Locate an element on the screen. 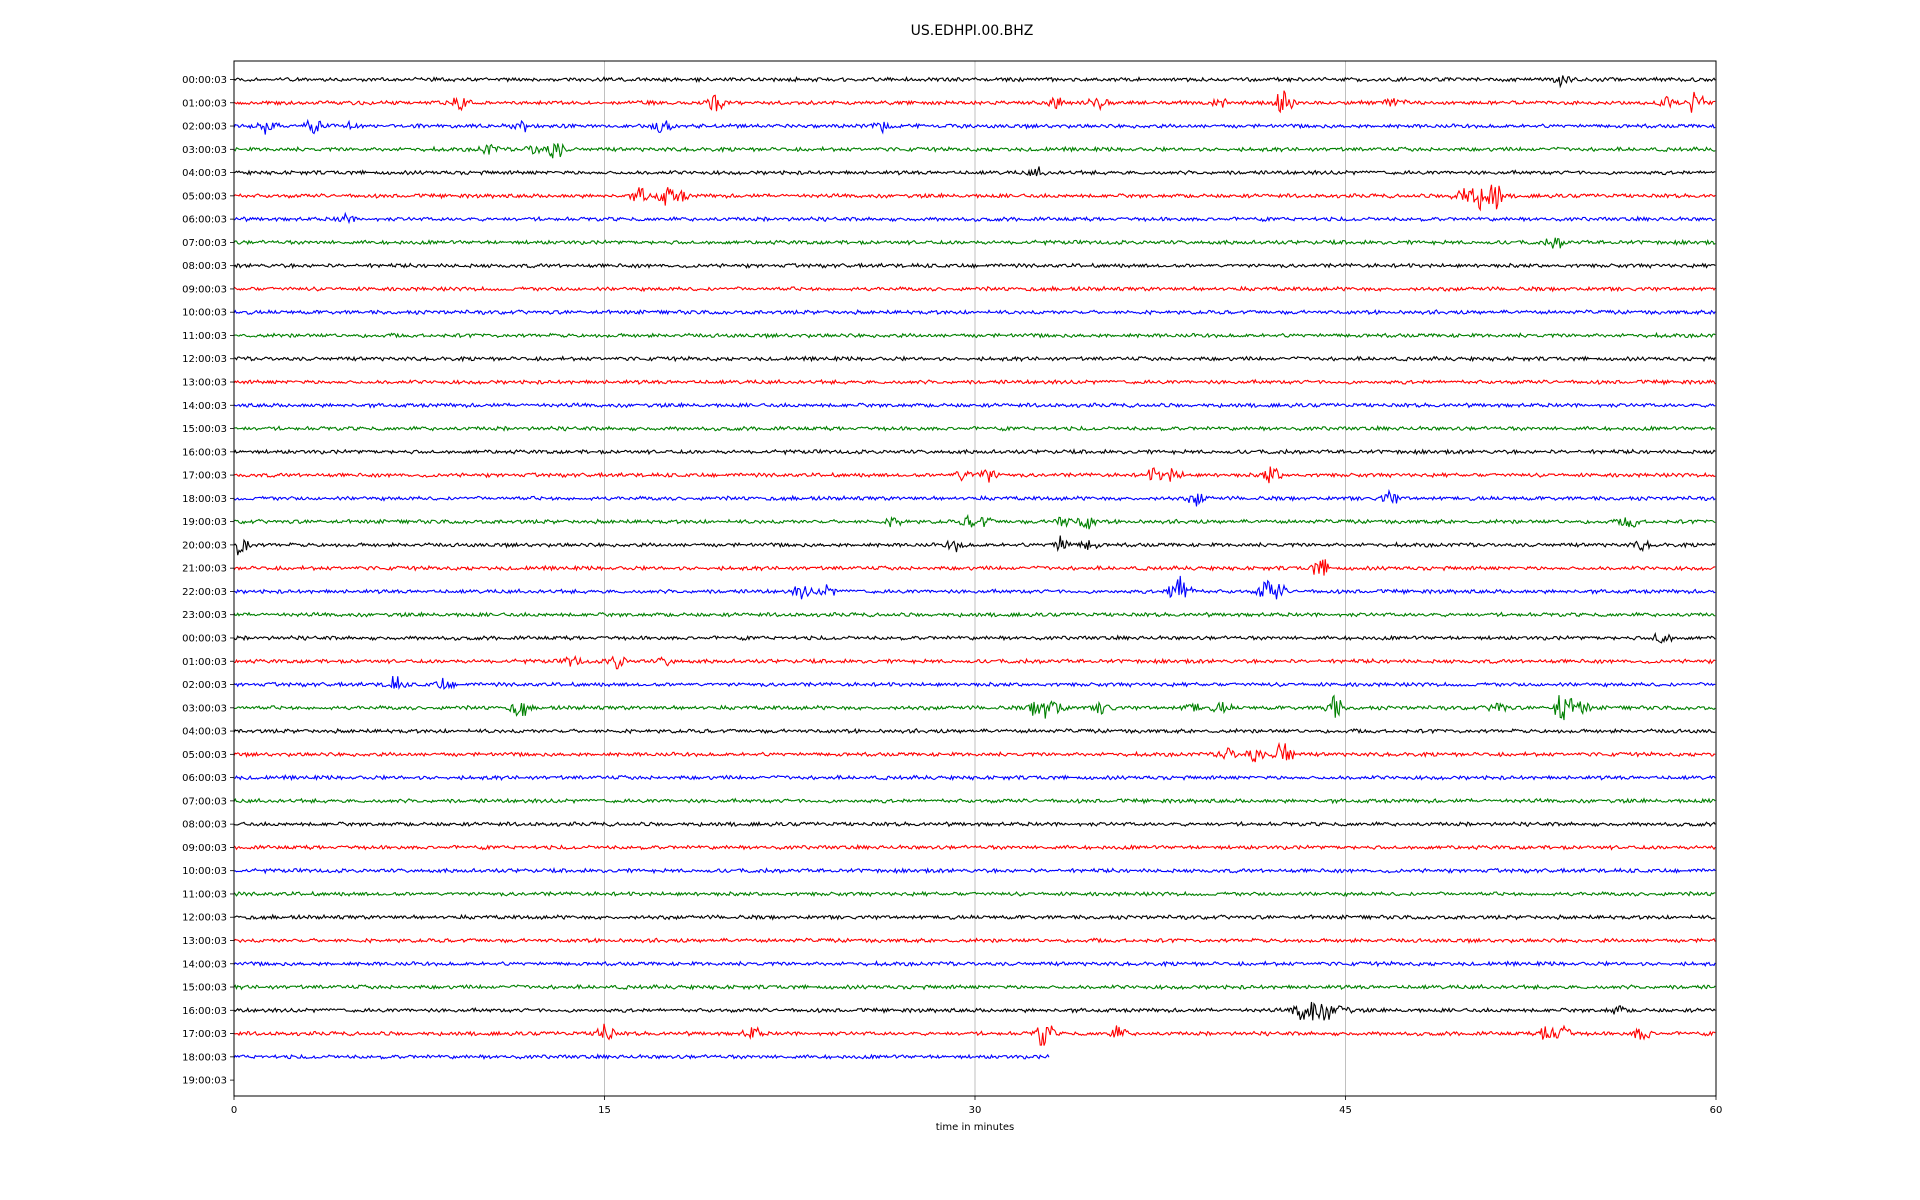 This screenshot has height=1200, width=1920. x-tick-label-0: 0 is located at coordinates (234, 1110).